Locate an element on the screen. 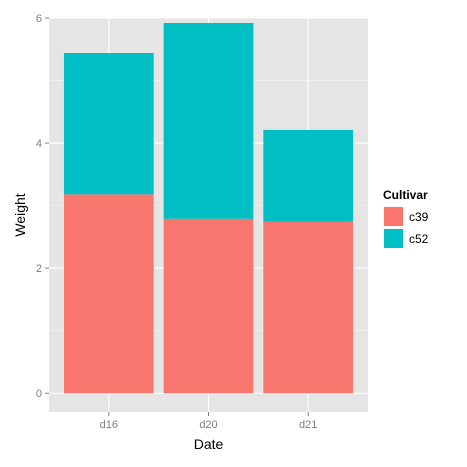 The width and height of the screenshot is (467, 467). x-tick-label: d16 is located at coordinates (109, 425).